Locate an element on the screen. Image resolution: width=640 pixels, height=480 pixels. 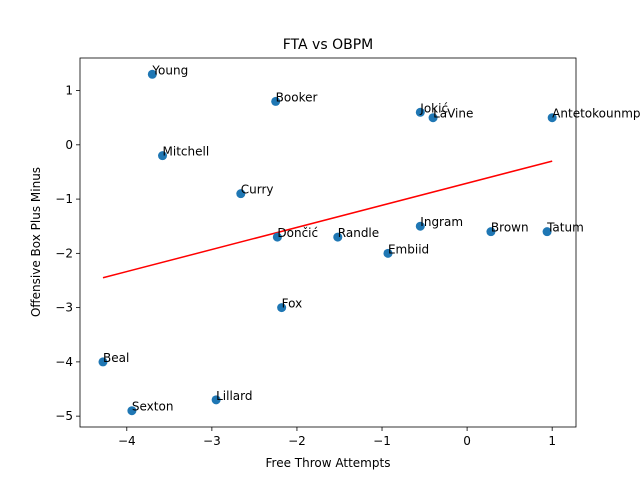
y-tick-label: −5 is located at coordinates (64, 416).